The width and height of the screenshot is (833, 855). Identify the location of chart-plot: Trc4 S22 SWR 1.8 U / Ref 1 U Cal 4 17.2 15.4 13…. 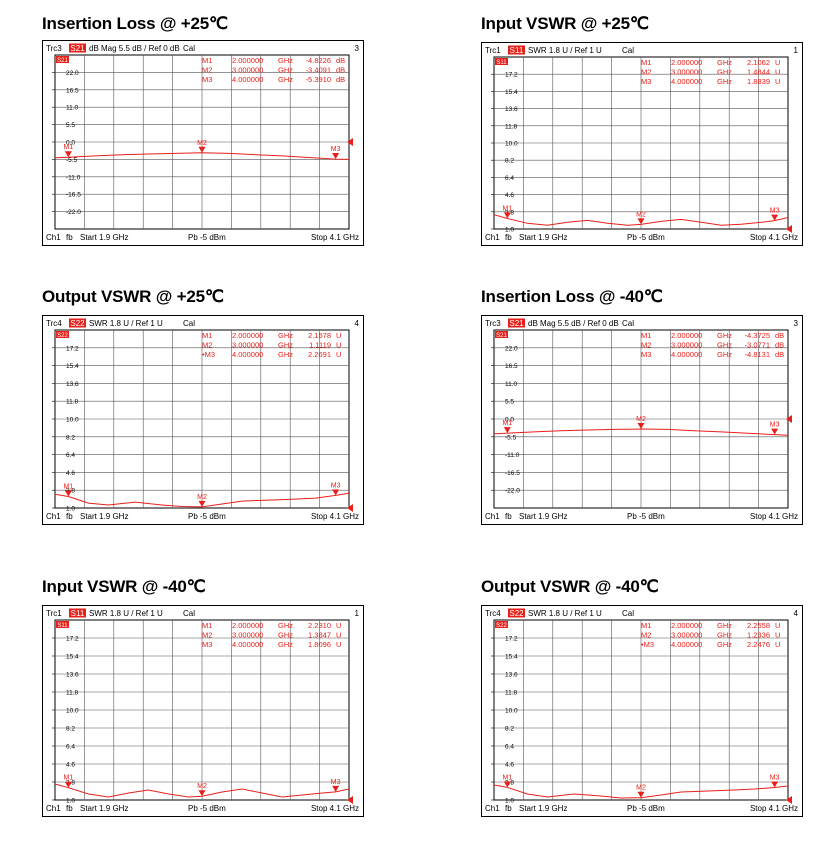
(642, 710).